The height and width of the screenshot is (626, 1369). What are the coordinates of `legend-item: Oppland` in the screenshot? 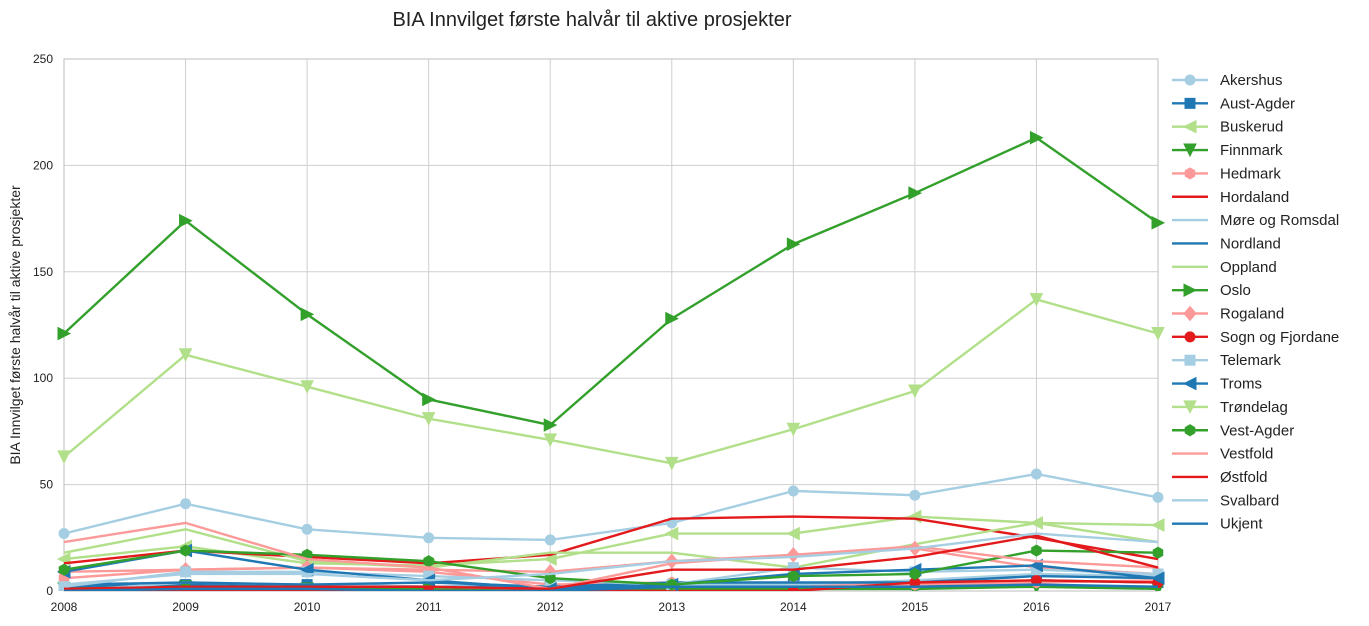 It's located at (1224, 267).